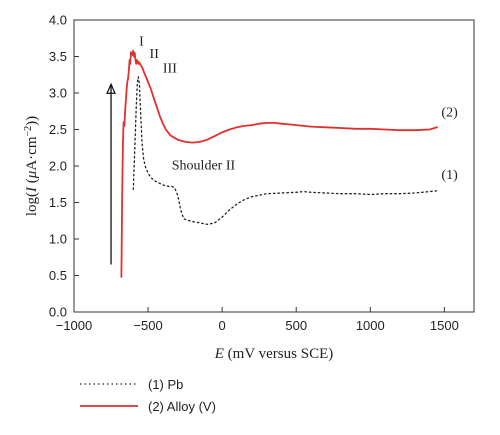 Image resolution: width=500 pixels, height=435 pixels. I want to click on x-tick-label: −500, so click(147, 325).